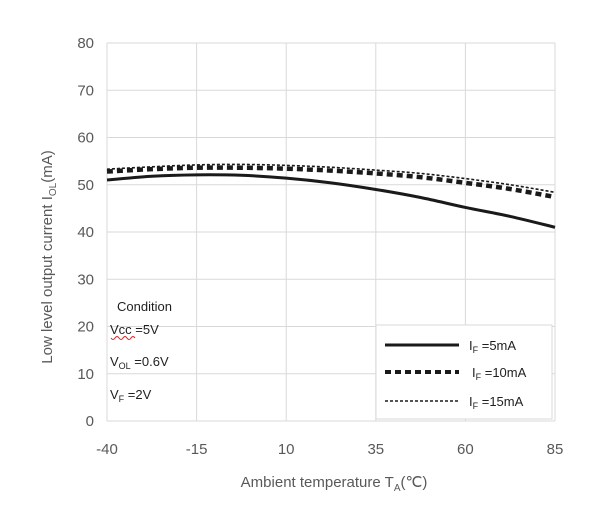  What do you see at coordinates (465, 449) in the screenshot?
I see `x-tick-label: 60` at bounding box center [465, 449].